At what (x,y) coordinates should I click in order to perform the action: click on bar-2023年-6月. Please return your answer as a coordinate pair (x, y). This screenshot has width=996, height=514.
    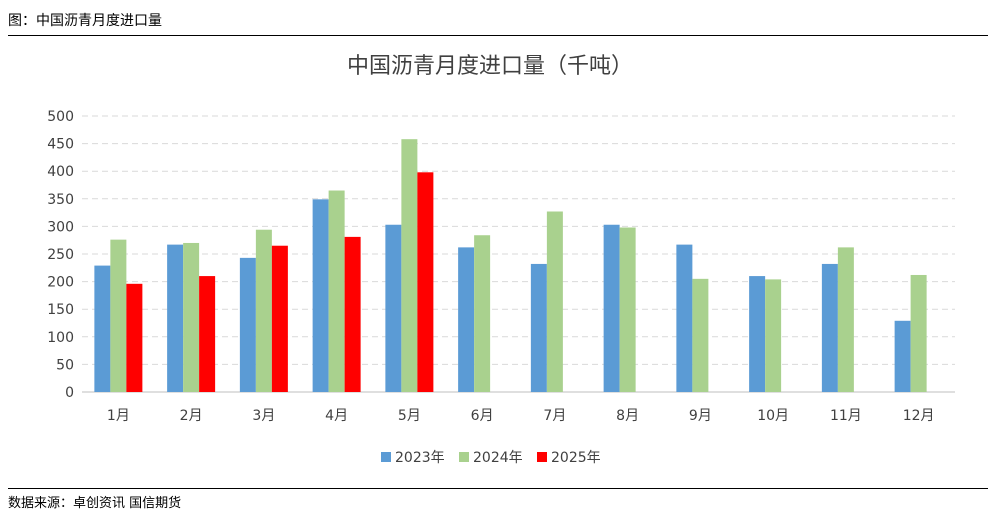
    Looking at the image, I should click on (466, 319).